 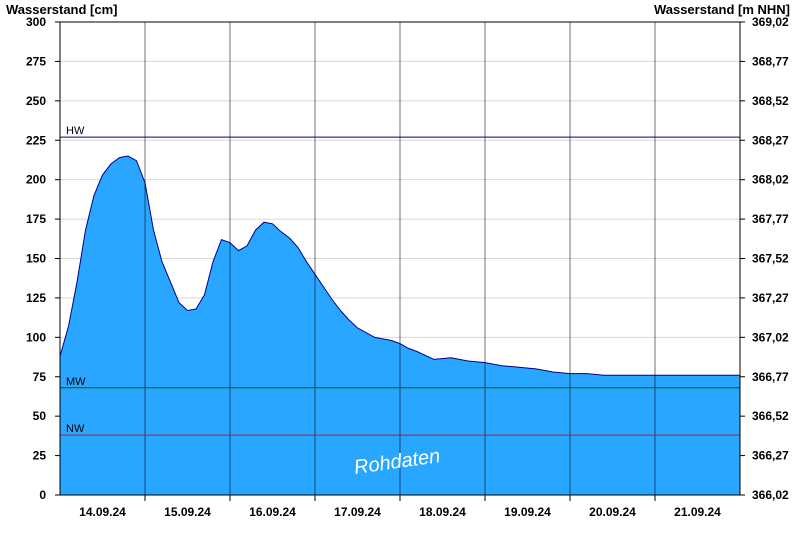 I want to click on y-tick-label: 300, so click(x=36, y=22).